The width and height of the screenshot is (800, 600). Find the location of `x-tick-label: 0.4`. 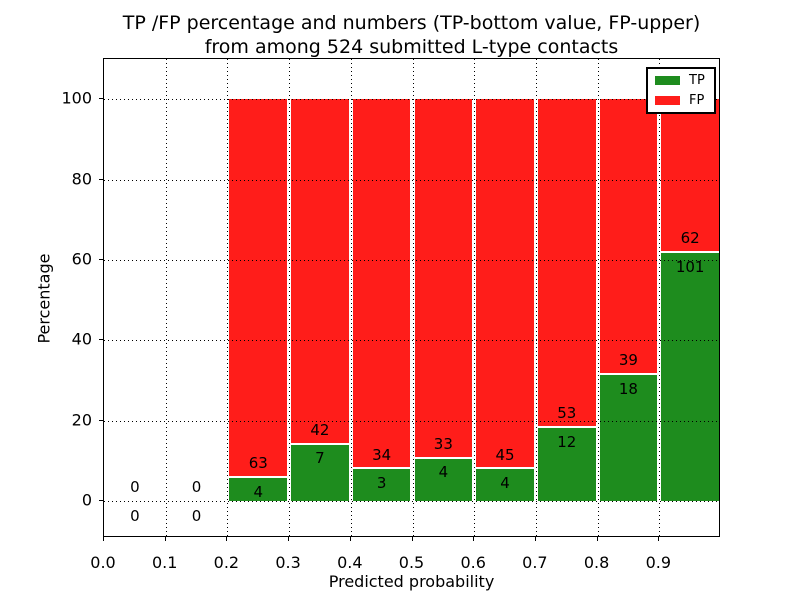

x-tick-label: 0.4 is located at coordinates (350, 562).